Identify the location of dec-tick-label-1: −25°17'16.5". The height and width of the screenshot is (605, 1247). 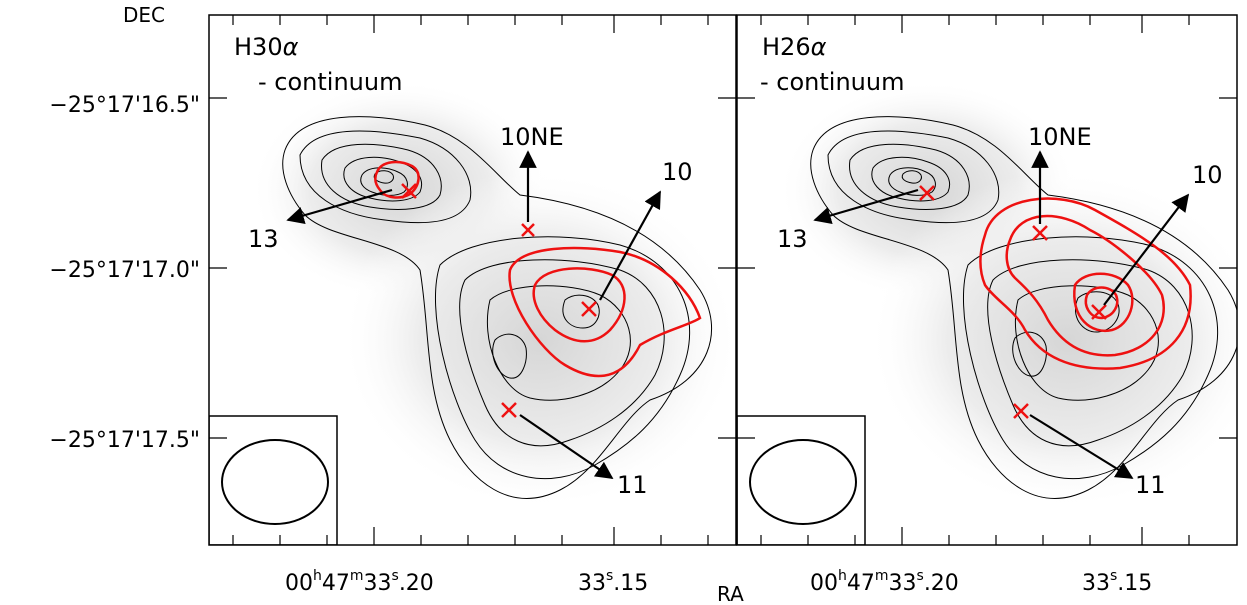
(124, 105).